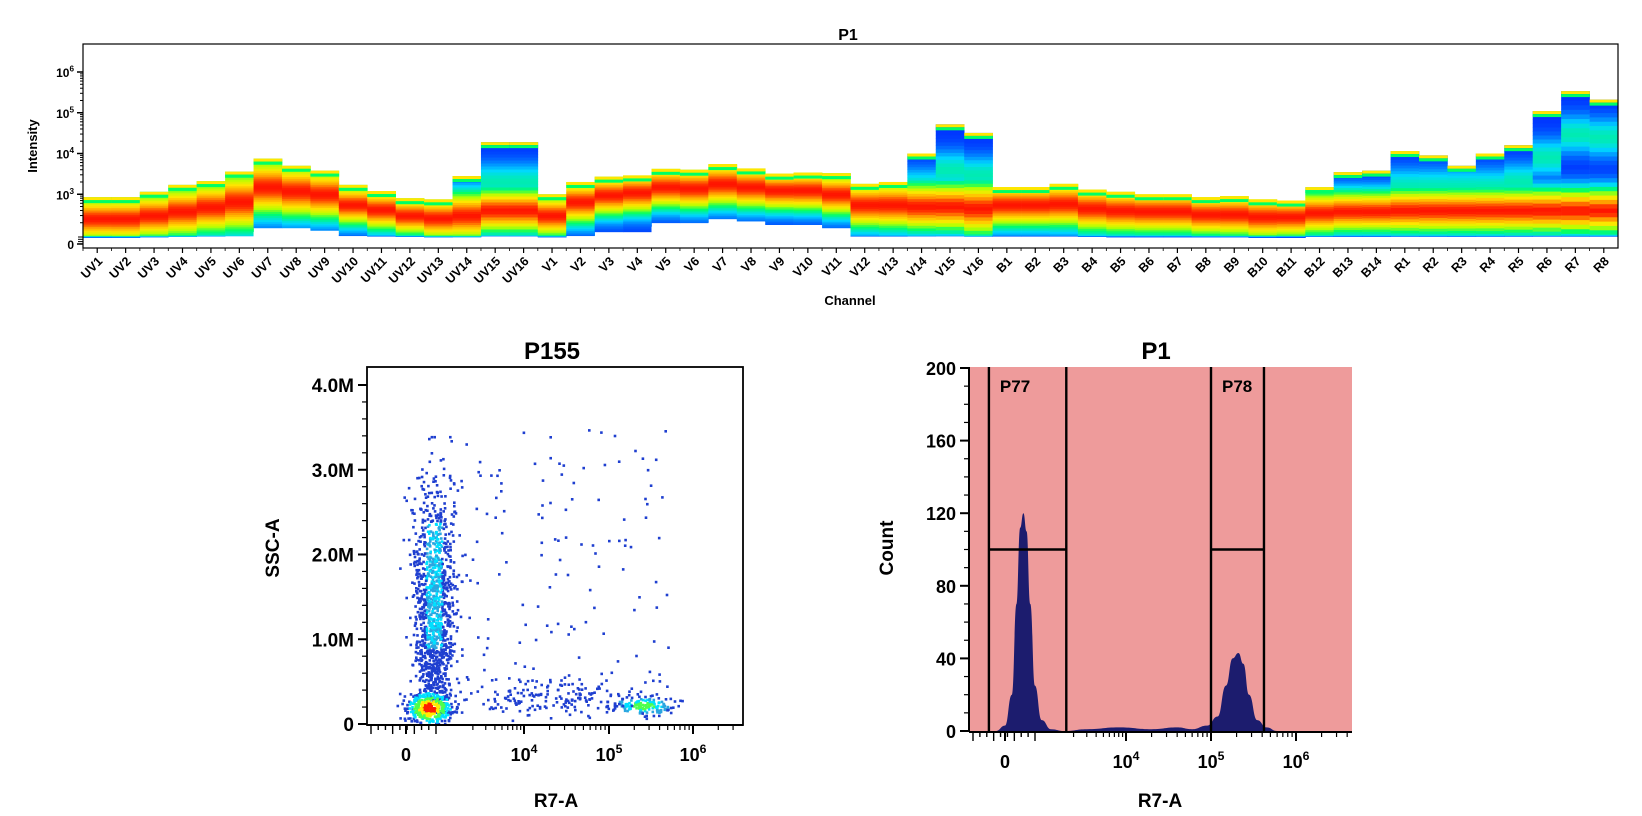 This screenshot has height=816, width=1642. What do you see at coordinates (640, 713) in the screenshot?
I see `scatter-point-cluster` at bounding box center [640, 713].